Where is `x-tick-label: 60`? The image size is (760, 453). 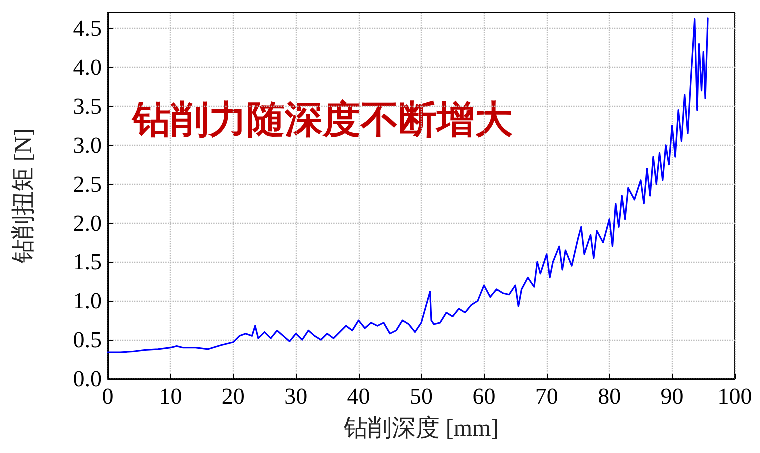
x-tick-label: 60 is located at coordinates (484, 396).